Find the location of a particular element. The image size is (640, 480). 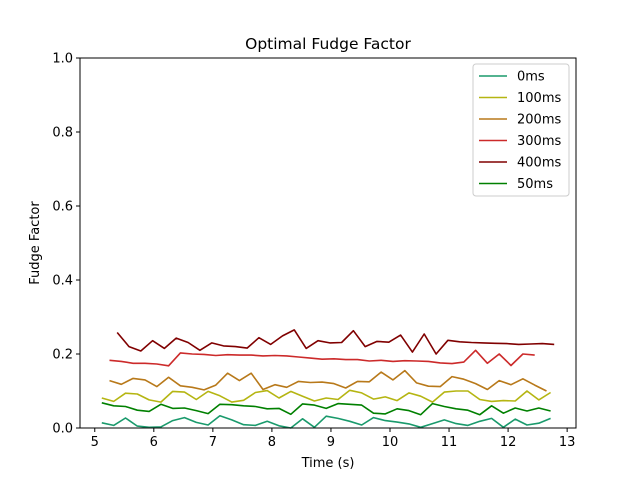

legend-label-50ms: 50ms is located at coordinates (535, 184).